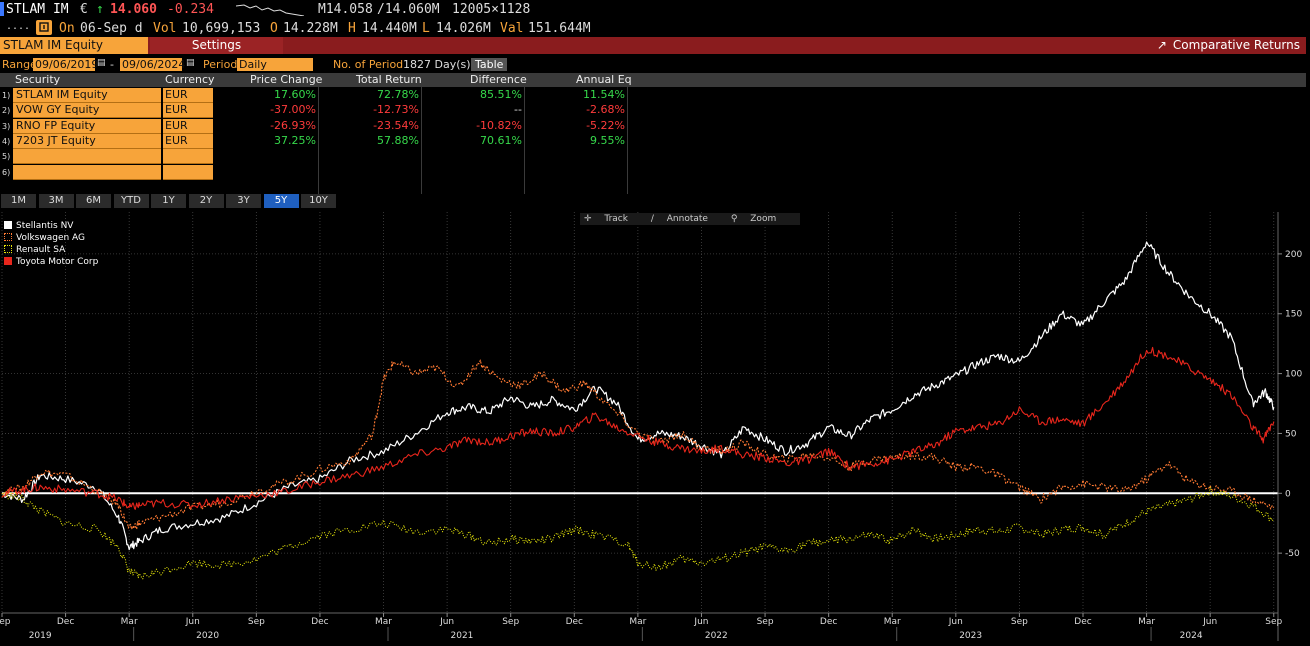 This screenshot has width=1310, height=646. What do you see at coordinates (87, 141) in the screenshot?
I see `security-cell: 7203 JT Equity` at bounding box center [87, 141].